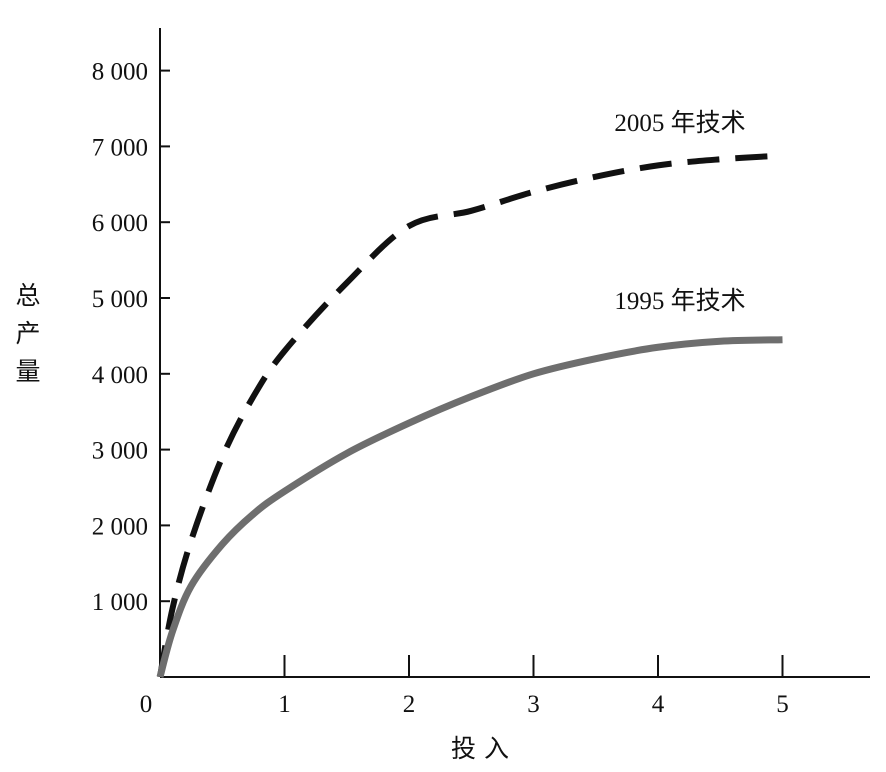  What do you see at coordinates (409, 704) in the screenshot?
I see `x-tick-label: 2` at bounding box center [409, 704].